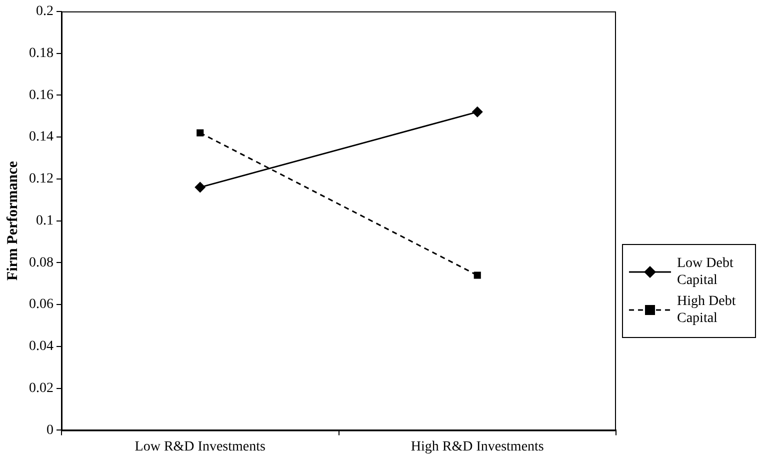 Image resolution: width=765 pixels, height=462 pixels. Describe the element at coordinates (12, 220) in the screenshot. I see `y-axis-title: Firm Performance` at that location.